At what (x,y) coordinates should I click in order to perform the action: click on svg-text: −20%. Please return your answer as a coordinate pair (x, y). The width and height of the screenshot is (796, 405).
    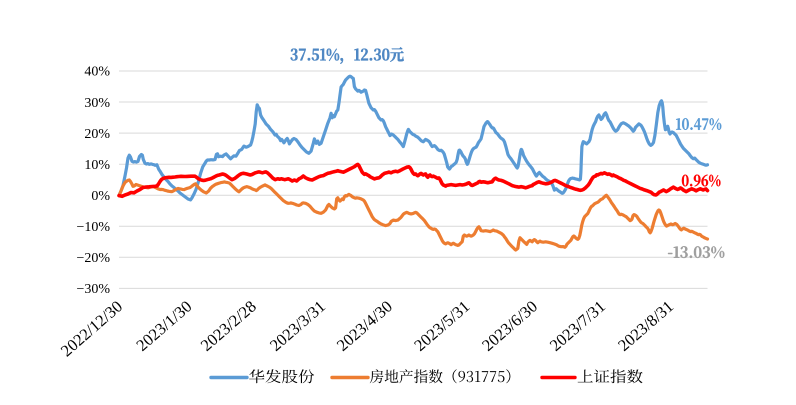
    Looking at the image, I should click on (93, 258).